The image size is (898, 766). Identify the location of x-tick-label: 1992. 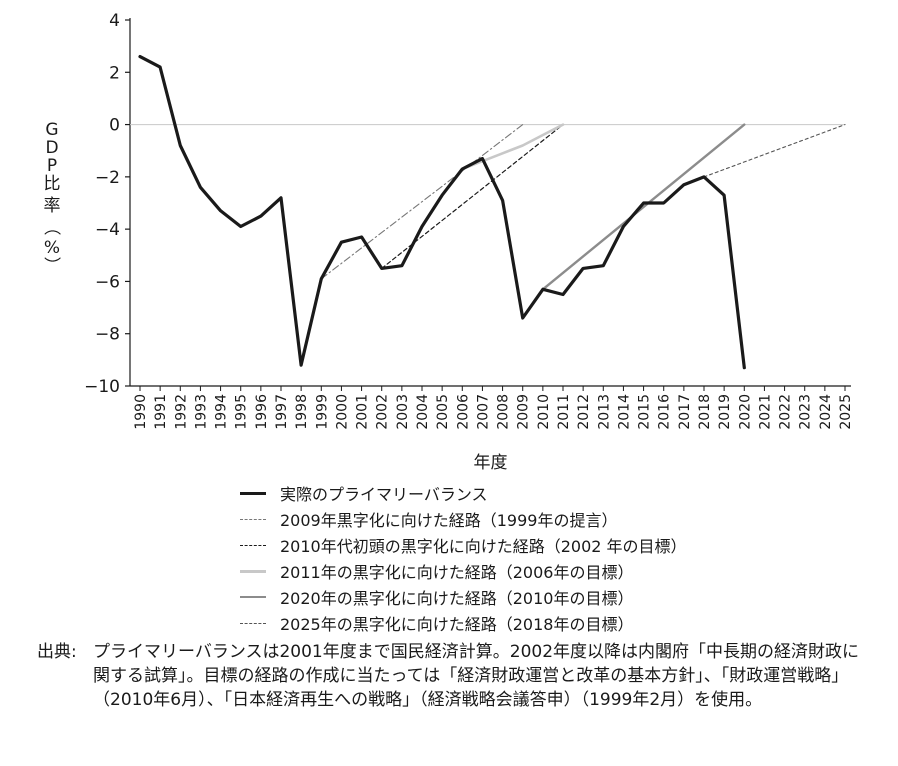
(181, 412).